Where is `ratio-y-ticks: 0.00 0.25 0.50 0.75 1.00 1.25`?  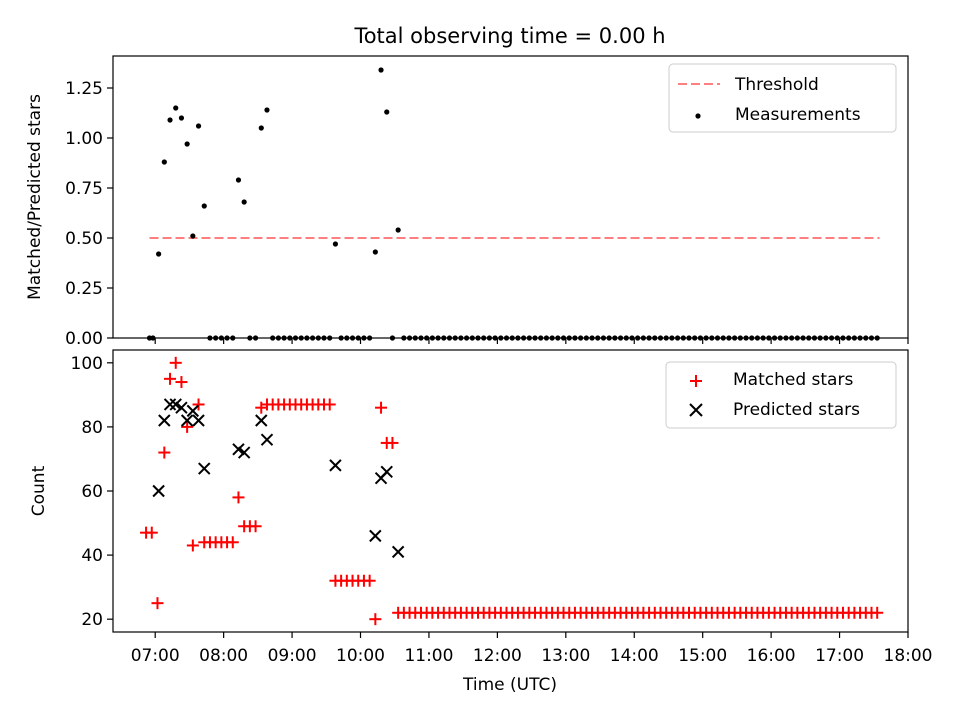
ratio-y-ticks: 0.00 0.25 0.50 0.75 1.00 1.25 is located at coordinates (89, 214).